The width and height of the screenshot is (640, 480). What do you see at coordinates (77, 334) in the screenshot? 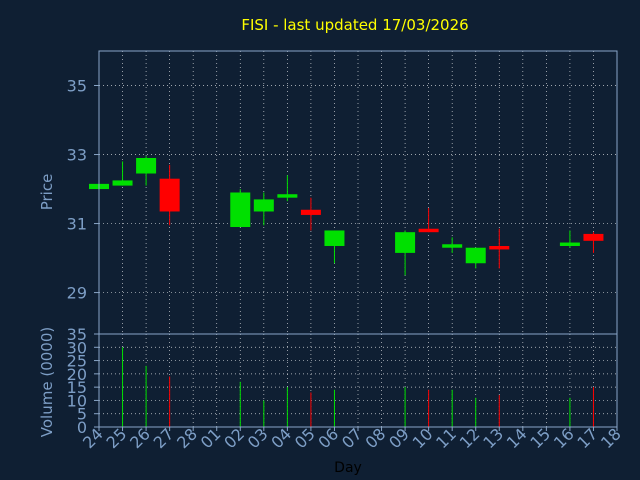
I see `volume-tick-label: 35` at bounding box center [77, 334].